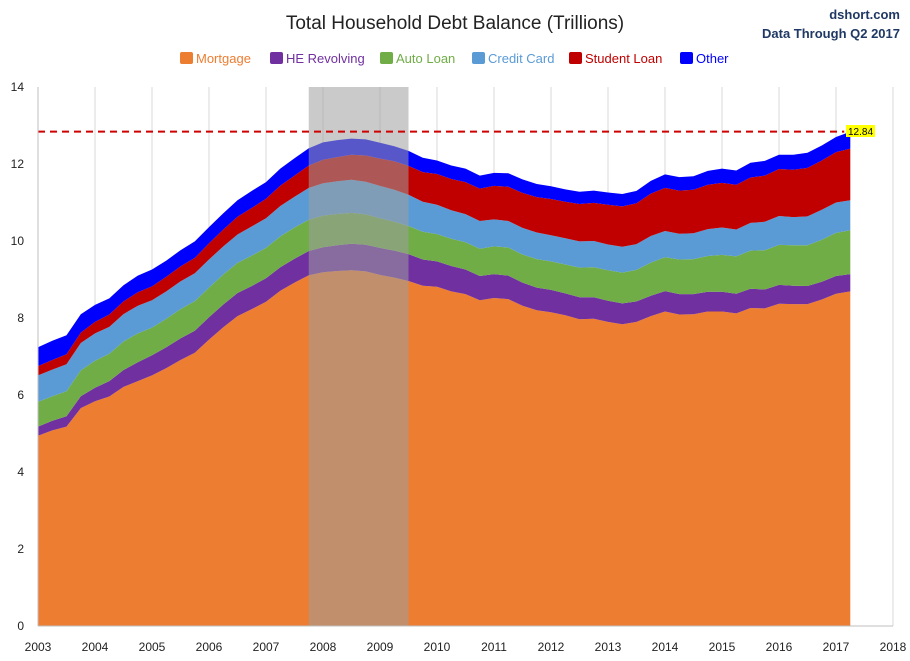 The height and width of the screenshot is (661, 910). I want to click on legend-swatch-credit-card, so click(478, 58).